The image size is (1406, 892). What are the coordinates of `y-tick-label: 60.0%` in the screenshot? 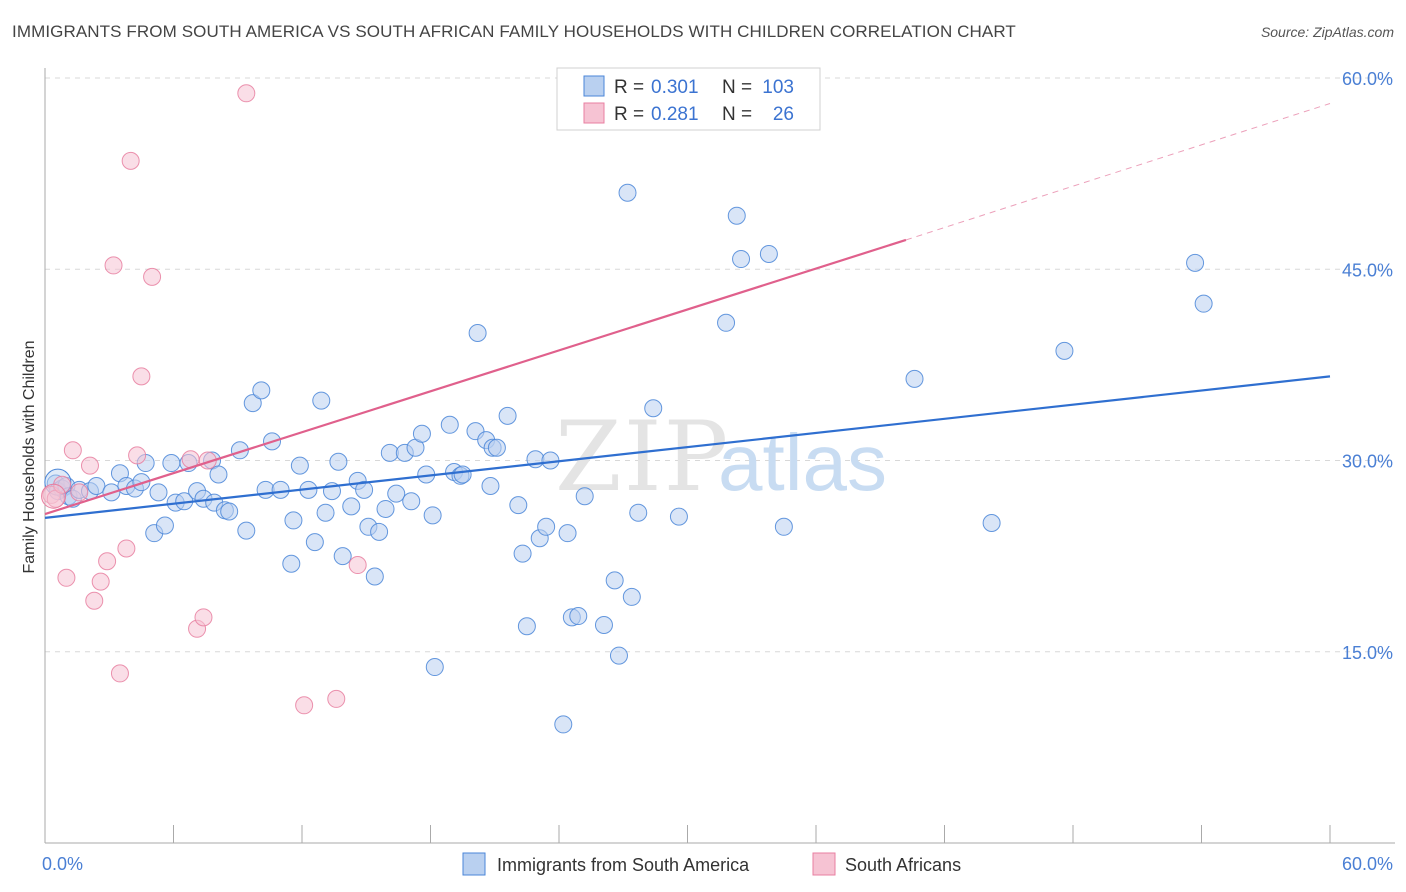 It's located at (1367, 79).